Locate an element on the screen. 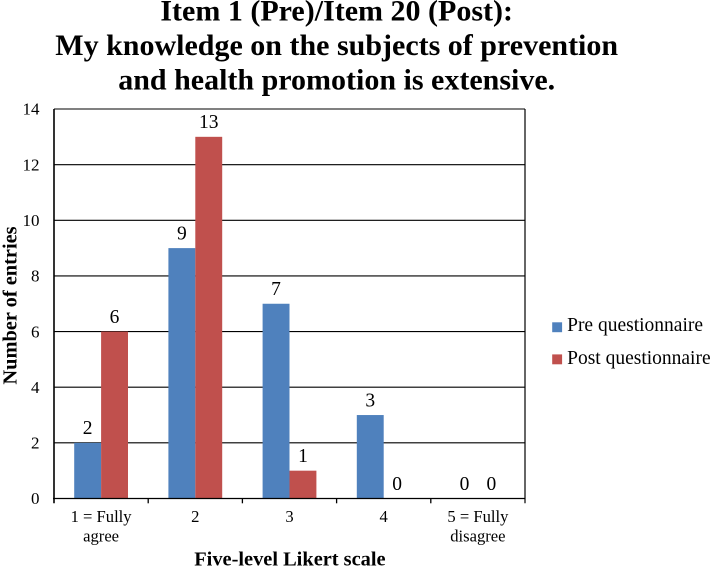 This screenshot has height=575, width=713. svg-text: 7 is located at coordinates (276, 289).